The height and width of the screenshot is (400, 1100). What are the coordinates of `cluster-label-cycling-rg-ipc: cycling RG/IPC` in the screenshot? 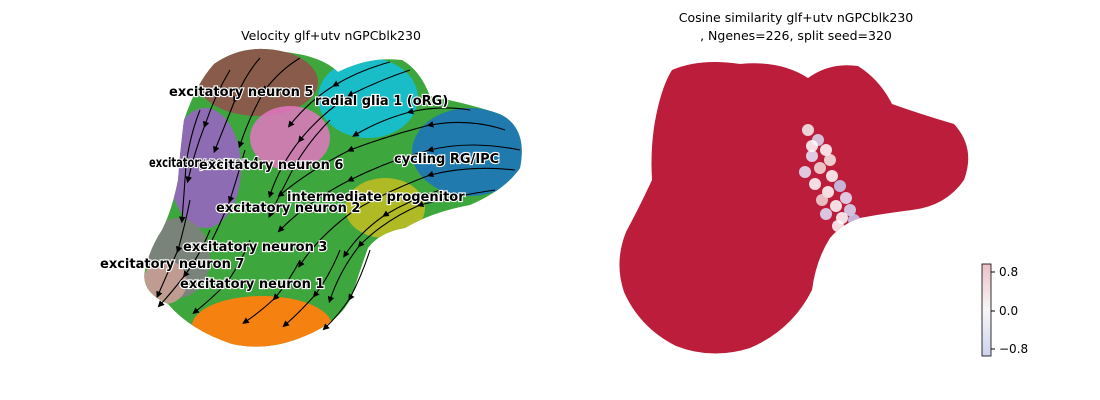 It's located at (446, 159).